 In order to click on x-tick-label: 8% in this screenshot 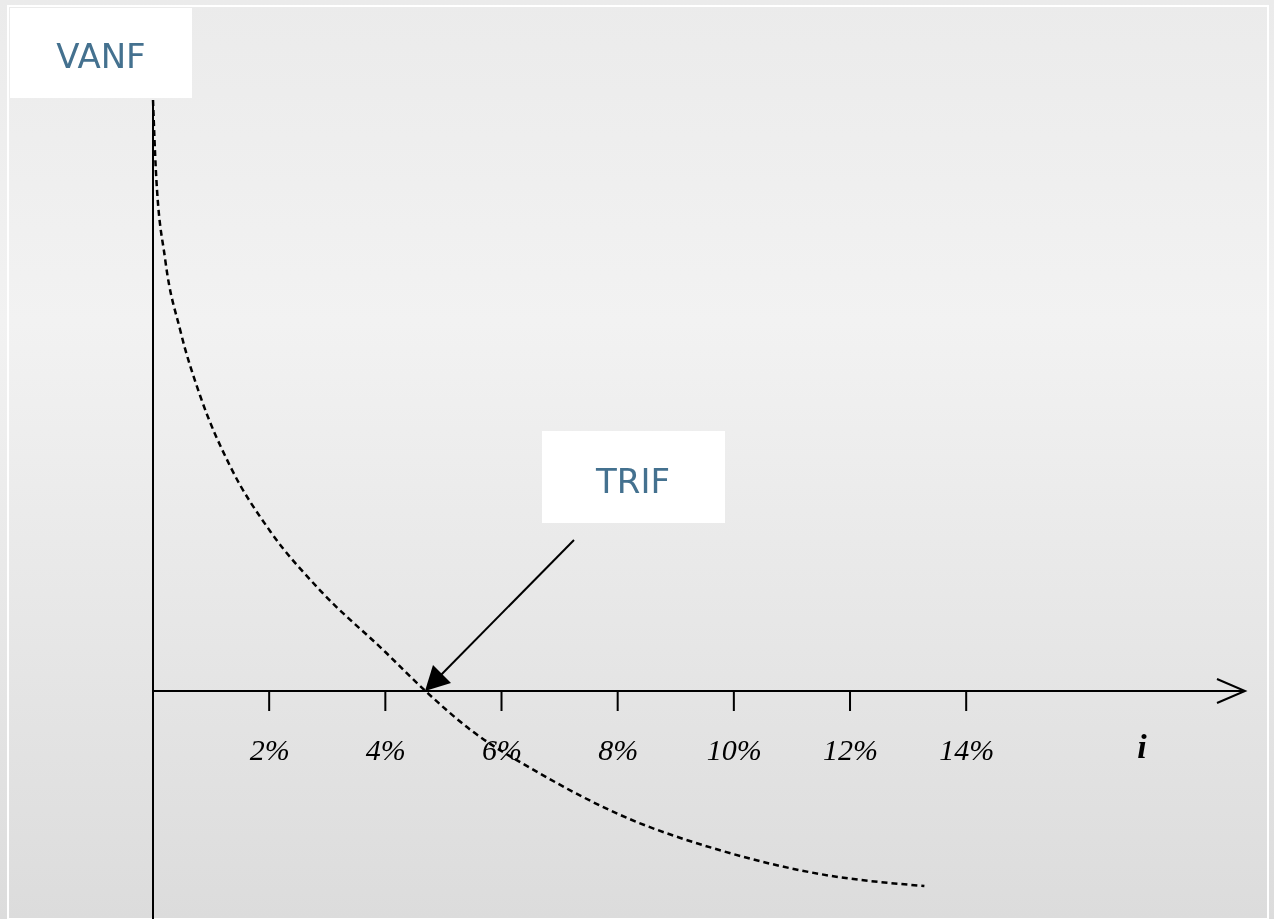, I will do `click(618, 750)`.